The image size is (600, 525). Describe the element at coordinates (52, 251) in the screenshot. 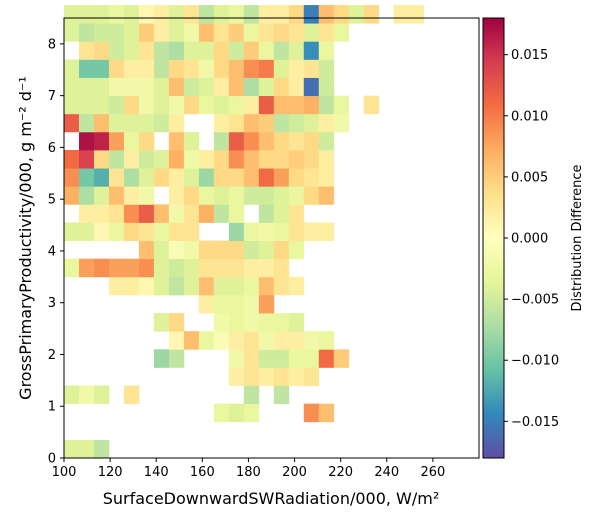

I see `y-tick-label: 4` at that location.